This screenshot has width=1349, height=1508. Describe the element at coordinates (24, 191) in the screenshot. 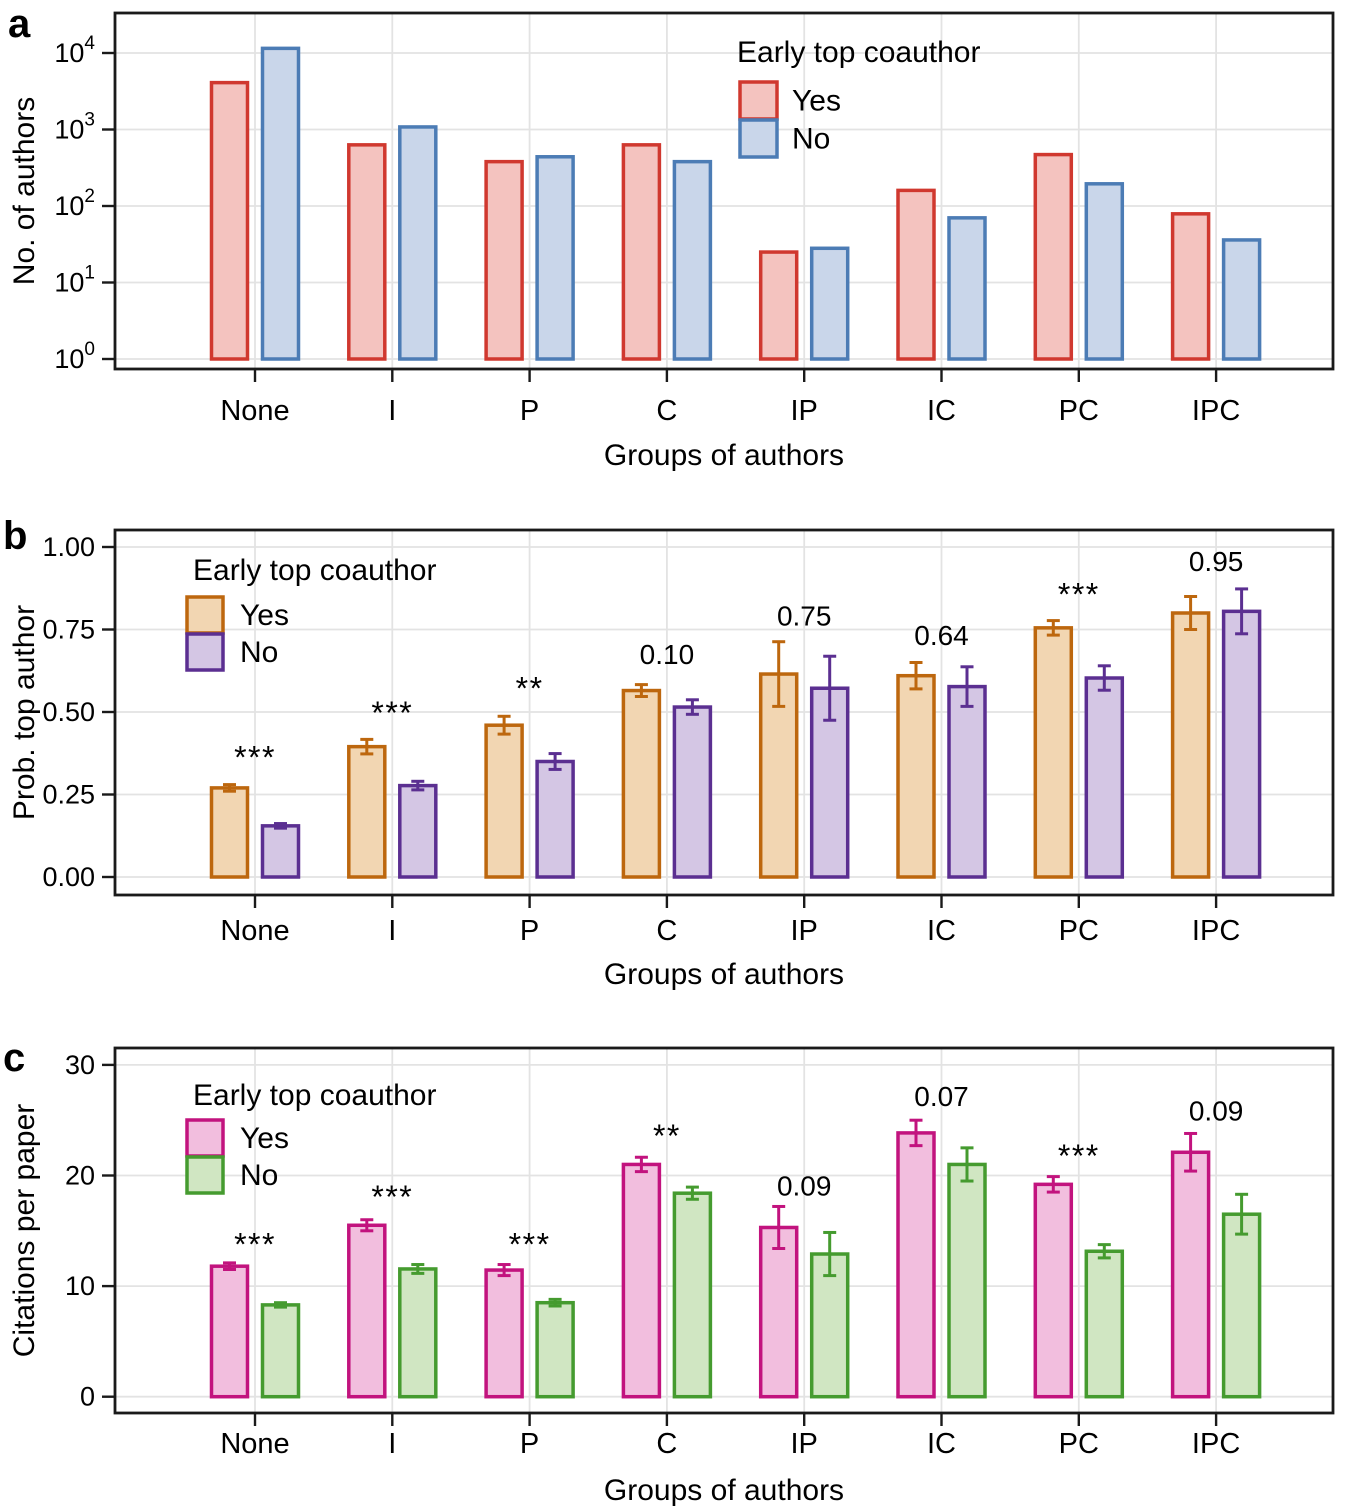

I see `y-axis-title: No. of authors` at that location.